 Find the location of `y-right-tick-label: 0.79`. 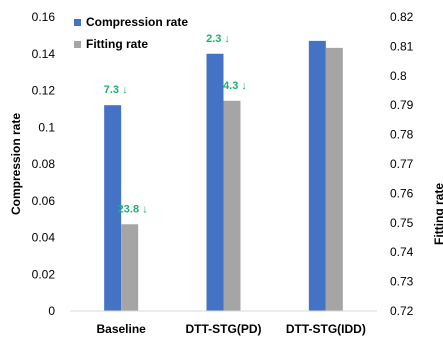

y-right-tick-label: 0.79 is located at coordinates (402, 105).